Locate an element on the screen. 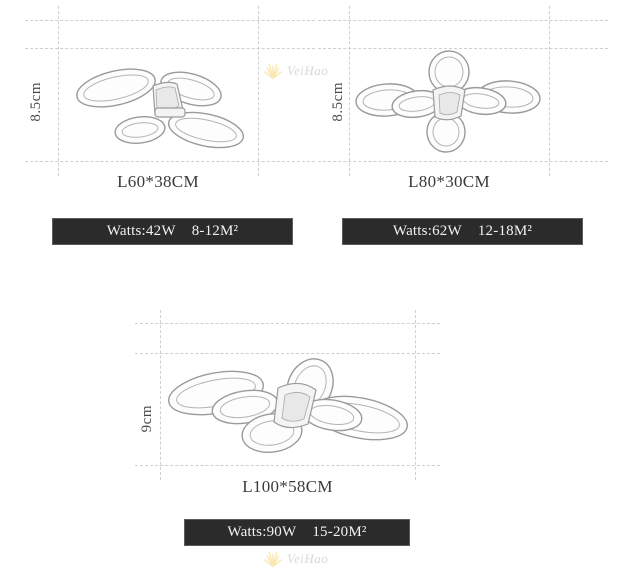  lamp-svg-l100 is located at coordinates (288, 405).